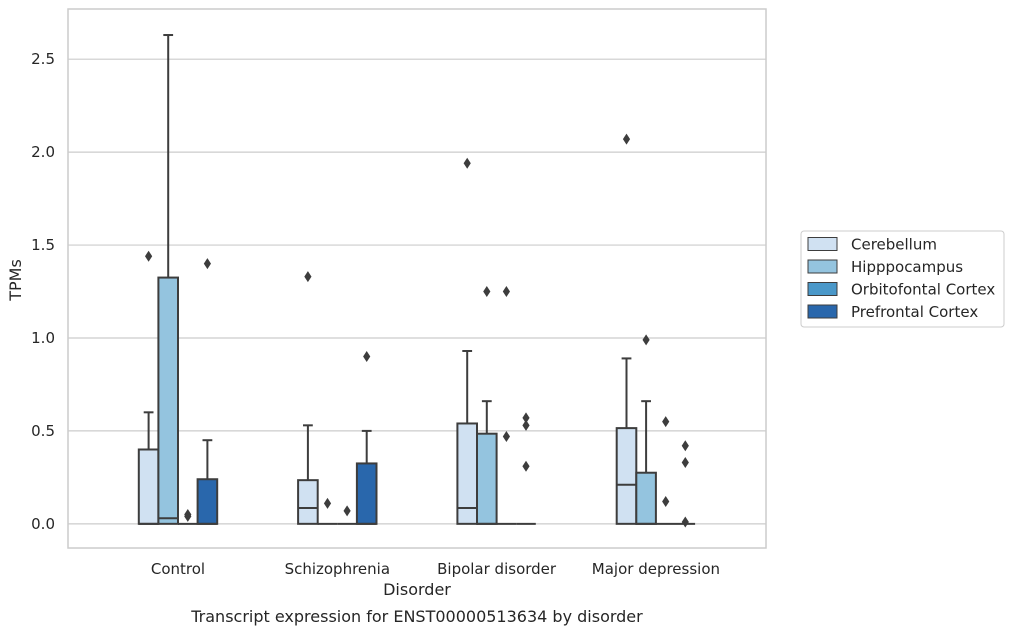  What do you see at coordinates (43, 524) in the screenshot?
I see `y-tick-label: 0.0` at bounding box center [43, 524].